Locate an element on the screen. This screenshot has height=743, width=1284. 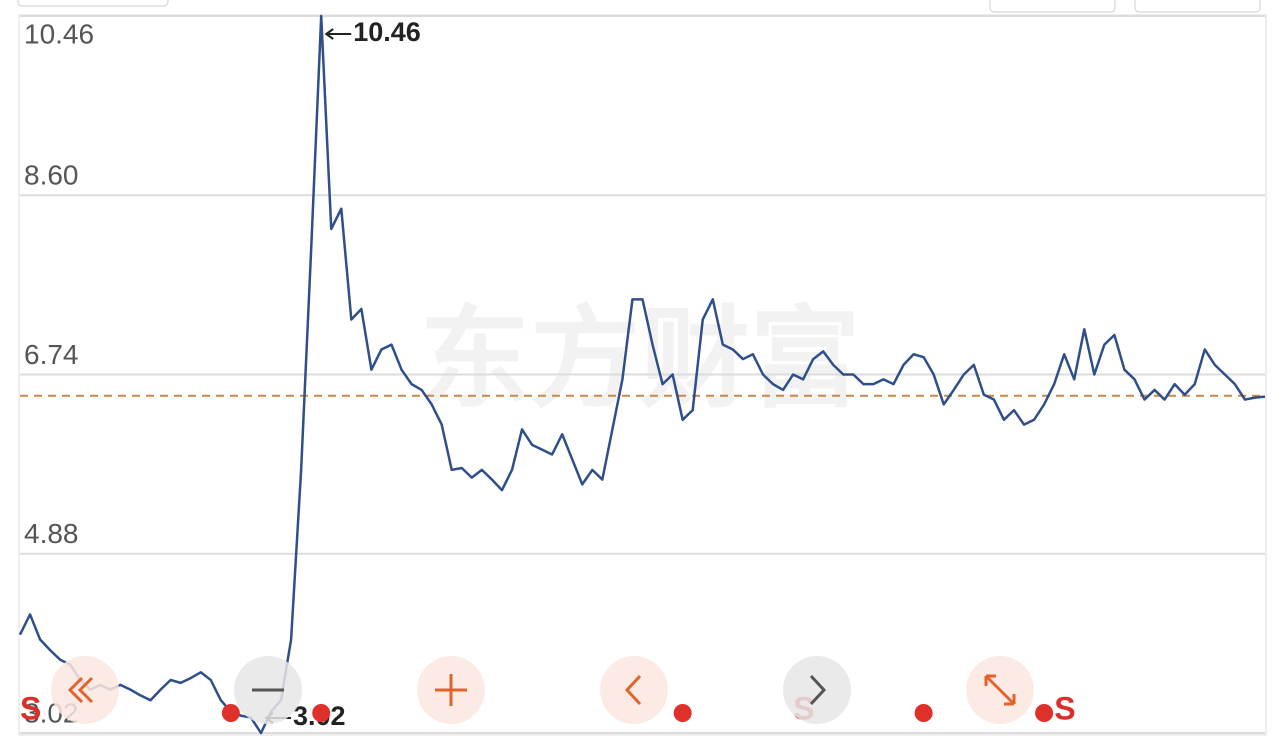
first-button is located at coordinates (85, 690).